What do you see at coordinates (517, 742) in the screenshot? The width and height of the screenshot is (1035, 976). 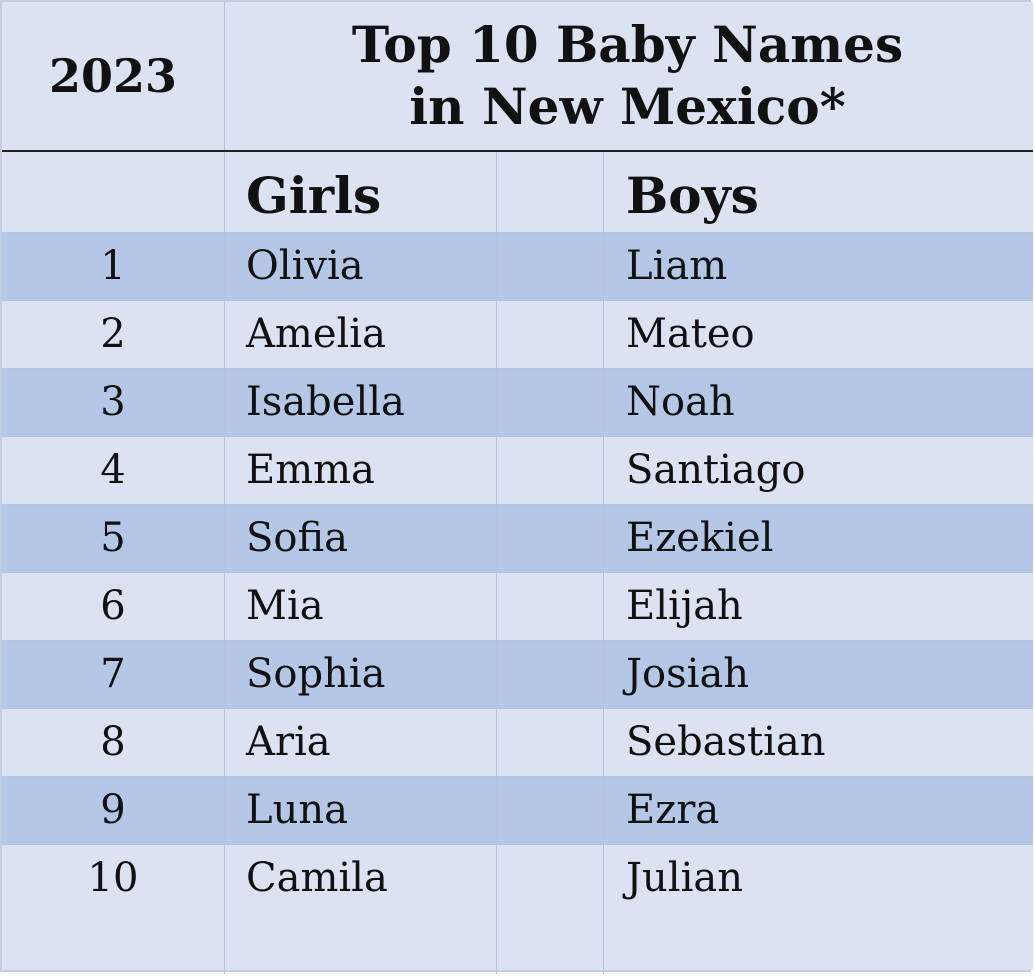 I see `table-row: 8 Aria Sebastian` at bounding box center [517, 742].